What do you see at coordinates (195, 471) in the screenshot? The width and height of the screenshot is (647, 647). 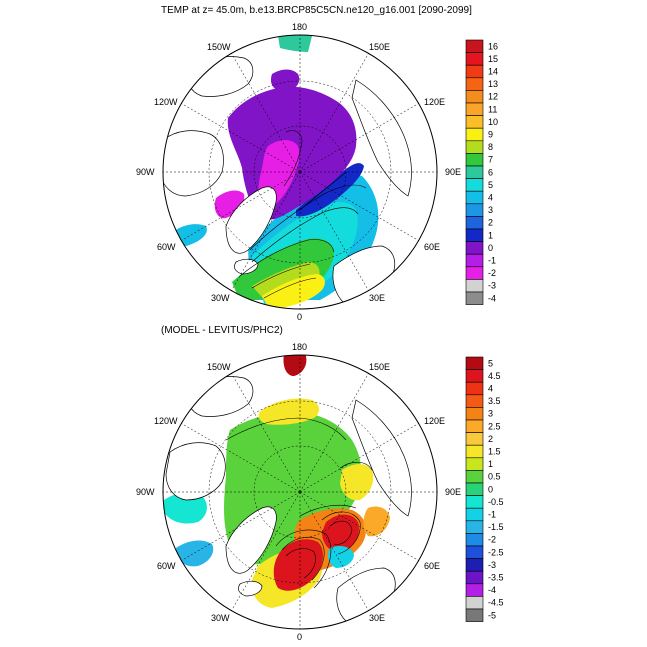 I see `bottom-land-canada` at bounding box center [195, 471].